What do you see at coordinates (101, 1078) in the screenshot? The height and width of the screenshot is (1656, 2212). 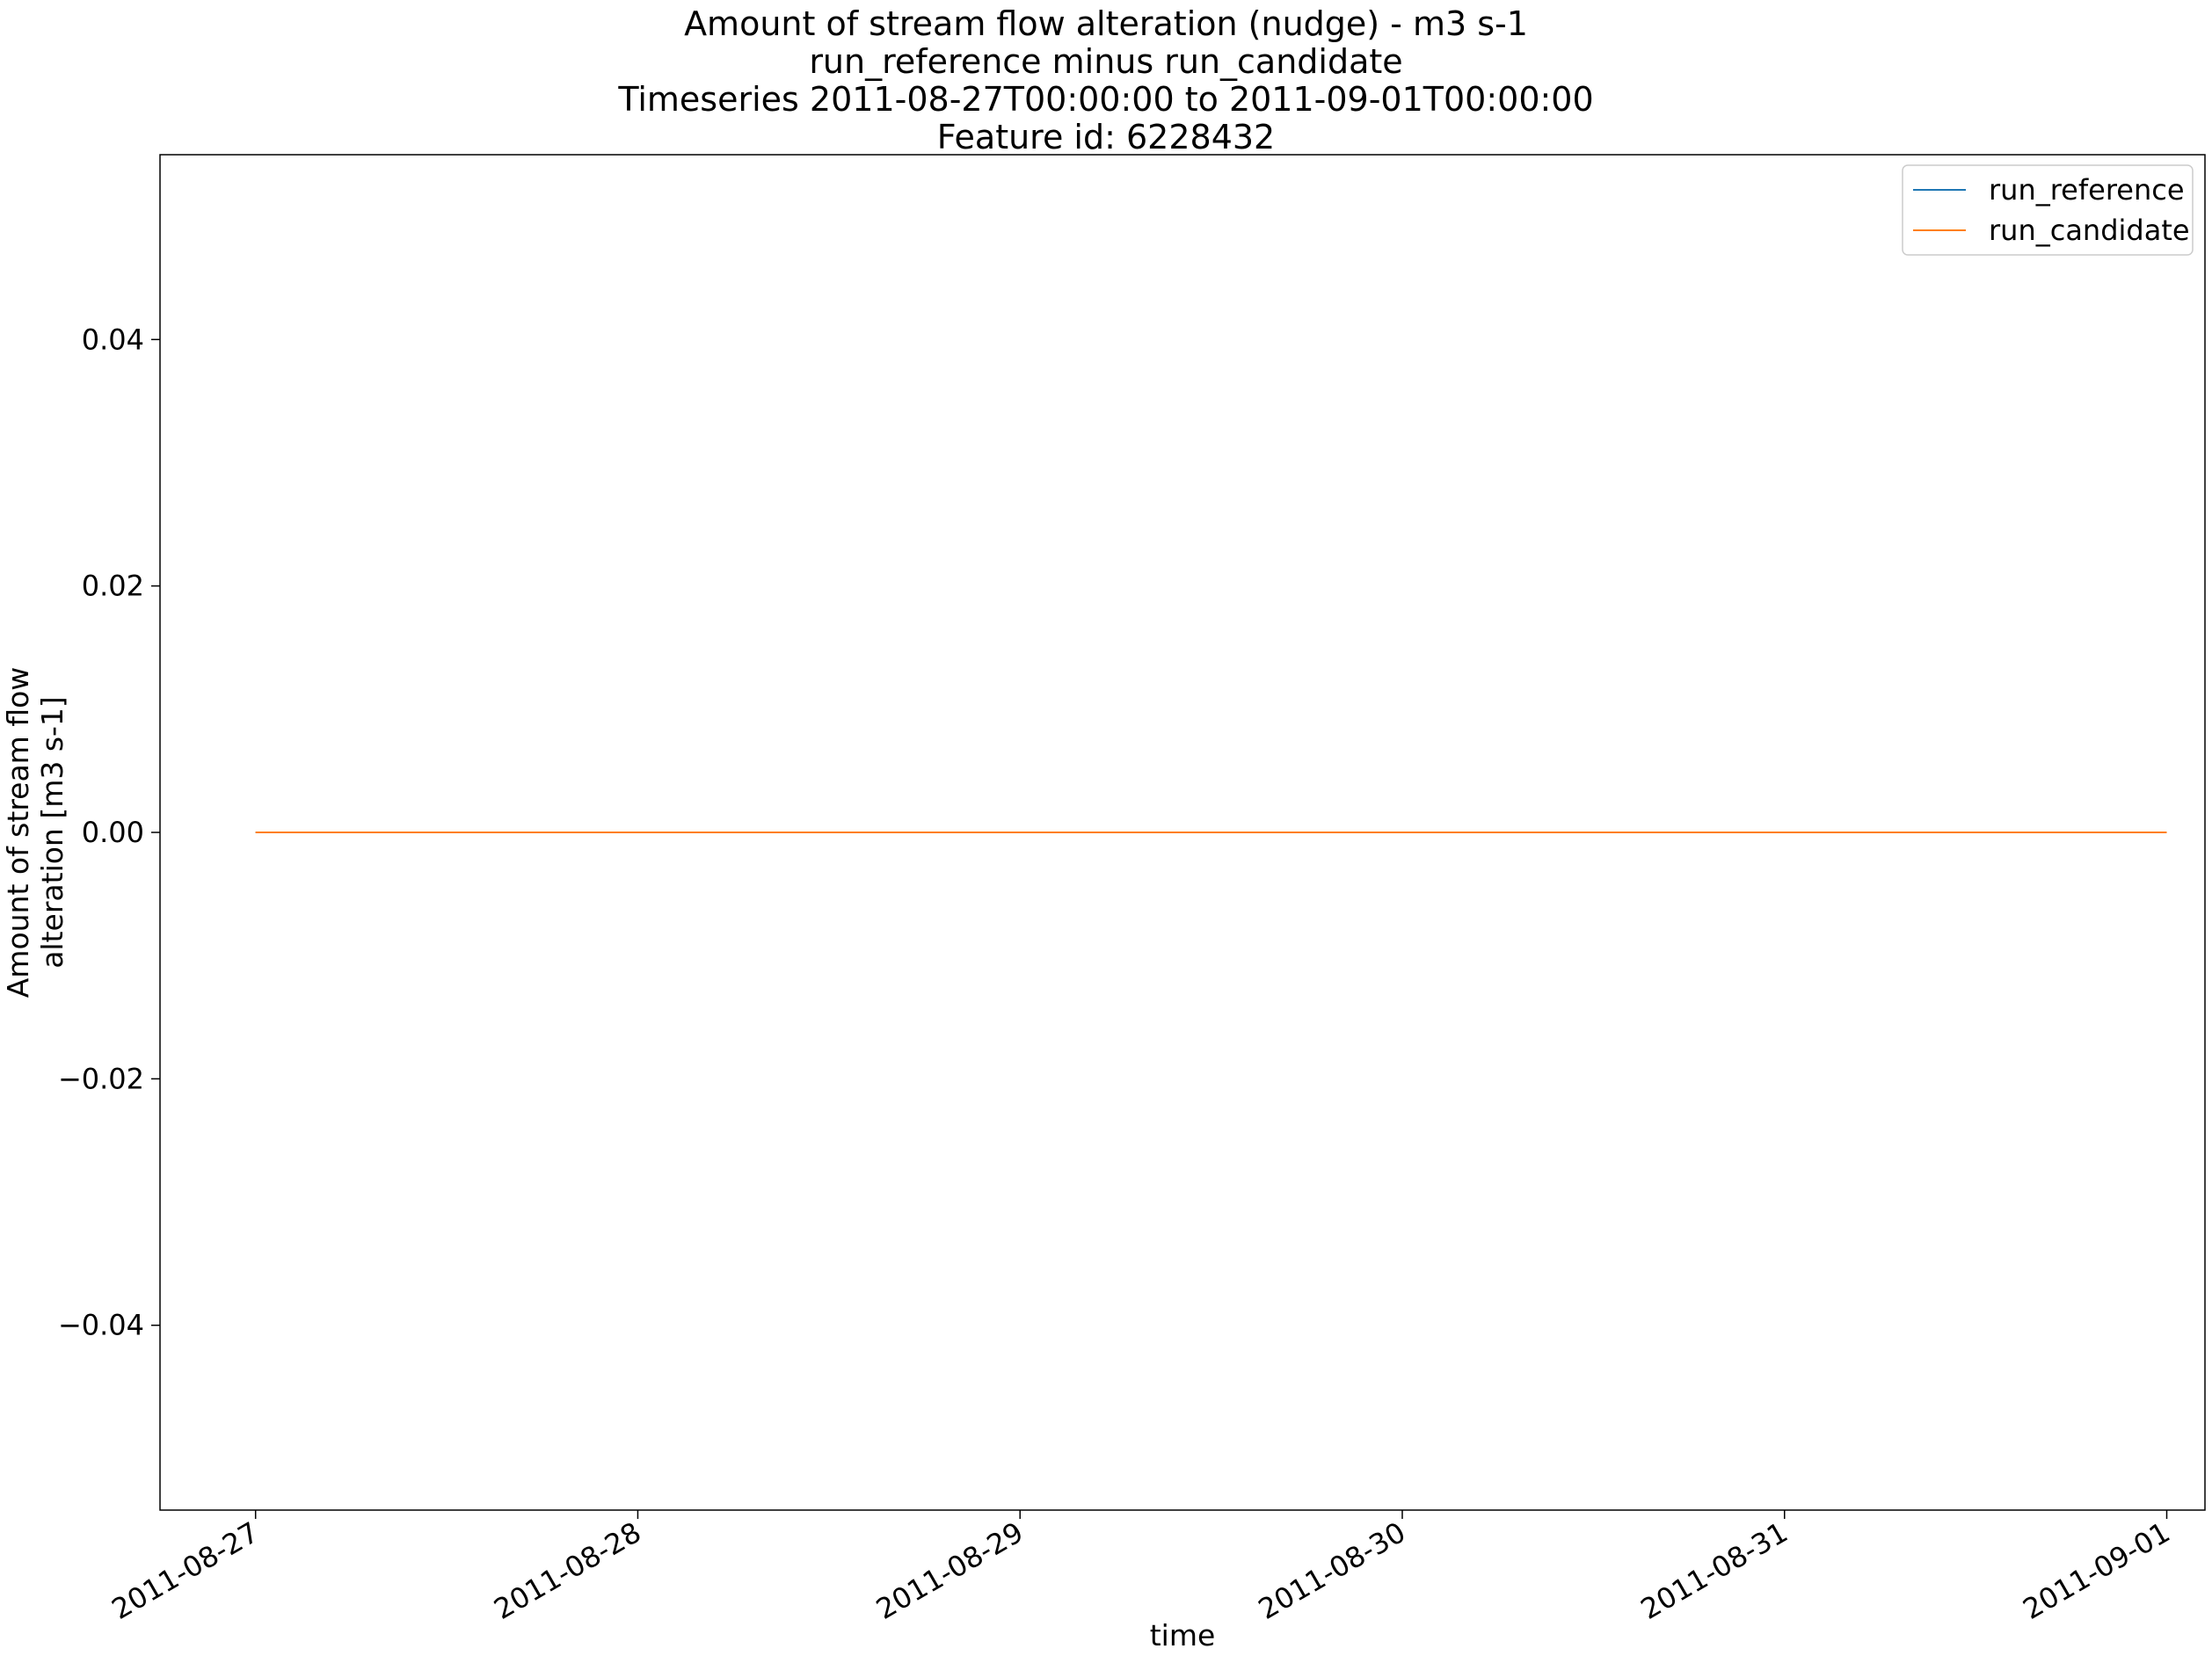 I see `y-tick-label: −0.02` at bounding box center [101, 1078].